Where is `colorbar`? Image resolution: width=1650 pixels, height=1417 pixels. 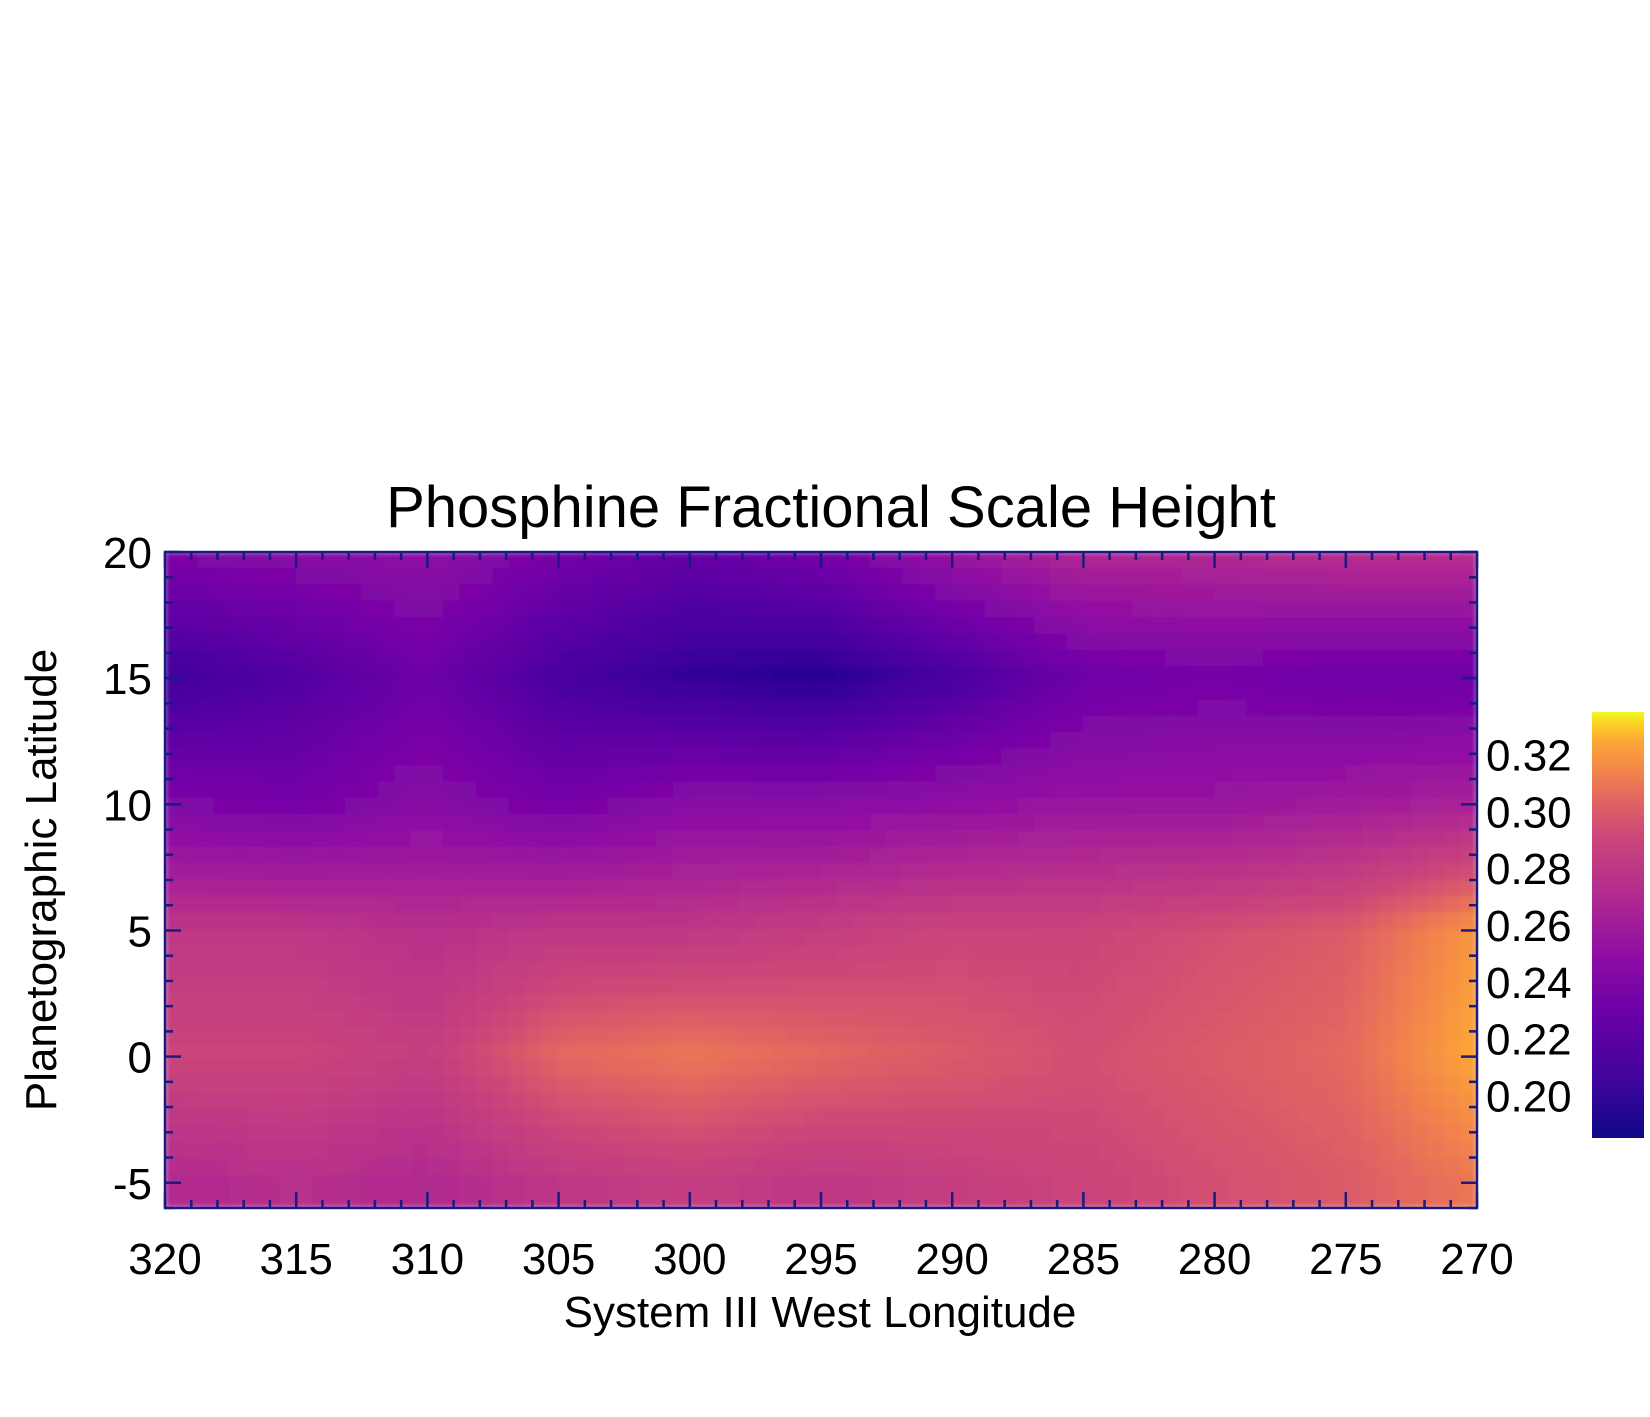
colorbar is located at coordinates (1618, 925).